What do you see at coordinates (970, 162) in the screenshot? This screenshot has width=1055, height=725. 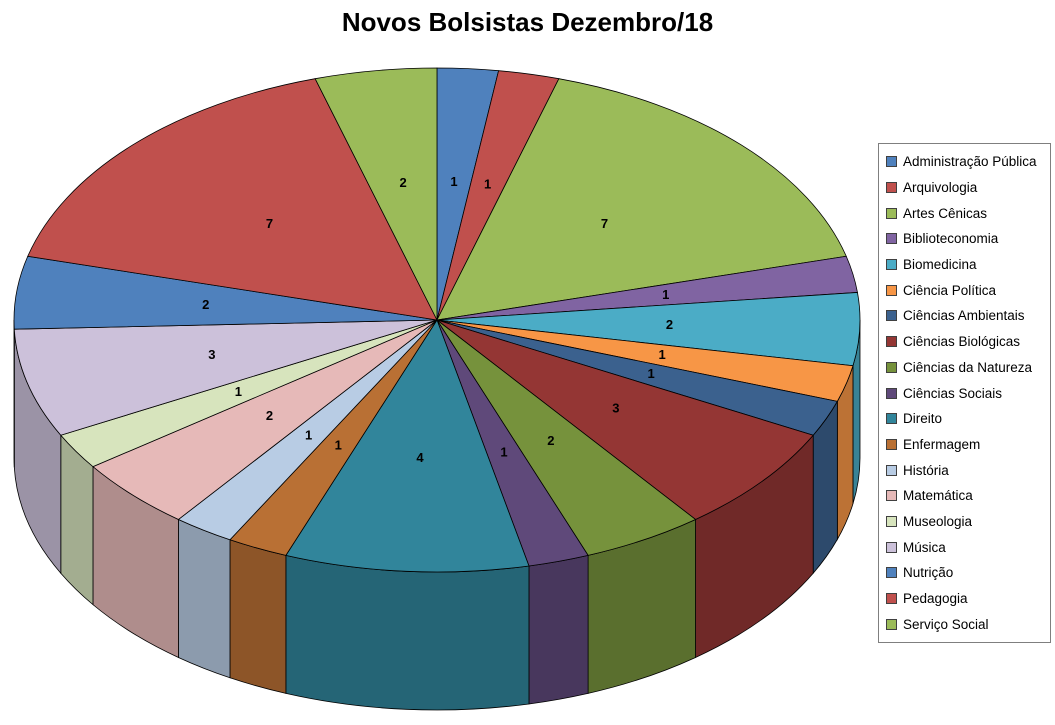 I see `legend-label: Administração Pública` at bounding box center [970, 162].